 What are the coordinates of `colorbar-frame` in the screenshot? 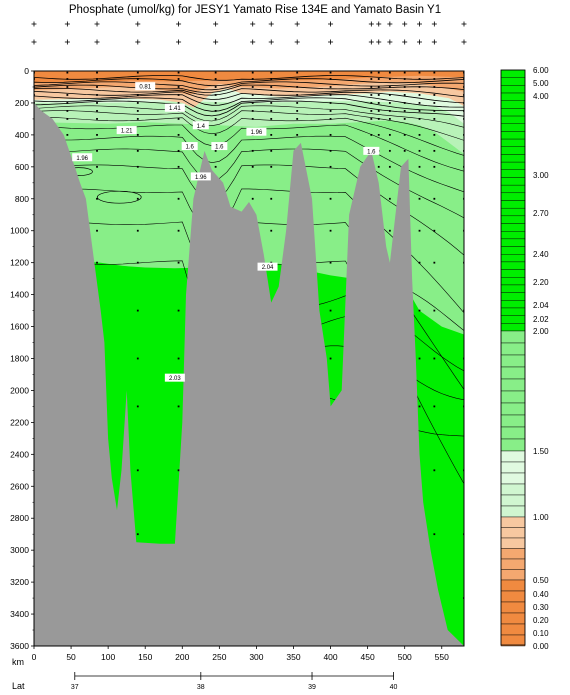 It's located at (513, 357).